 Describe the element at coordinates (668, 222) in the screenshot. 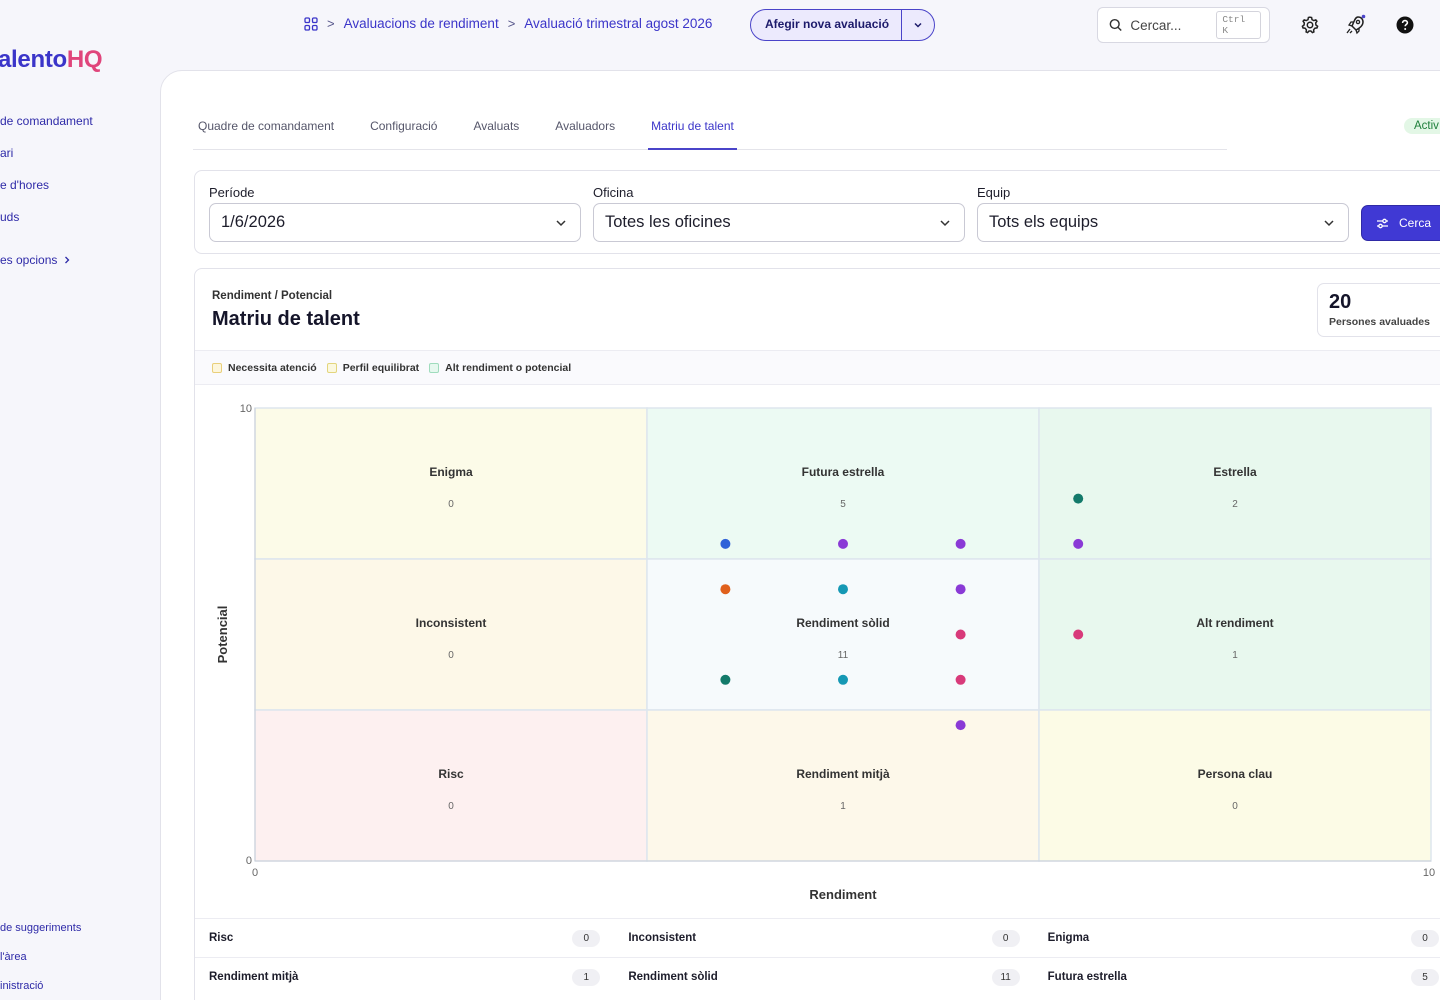

I see `office-value: Totes les oficines` at that location.